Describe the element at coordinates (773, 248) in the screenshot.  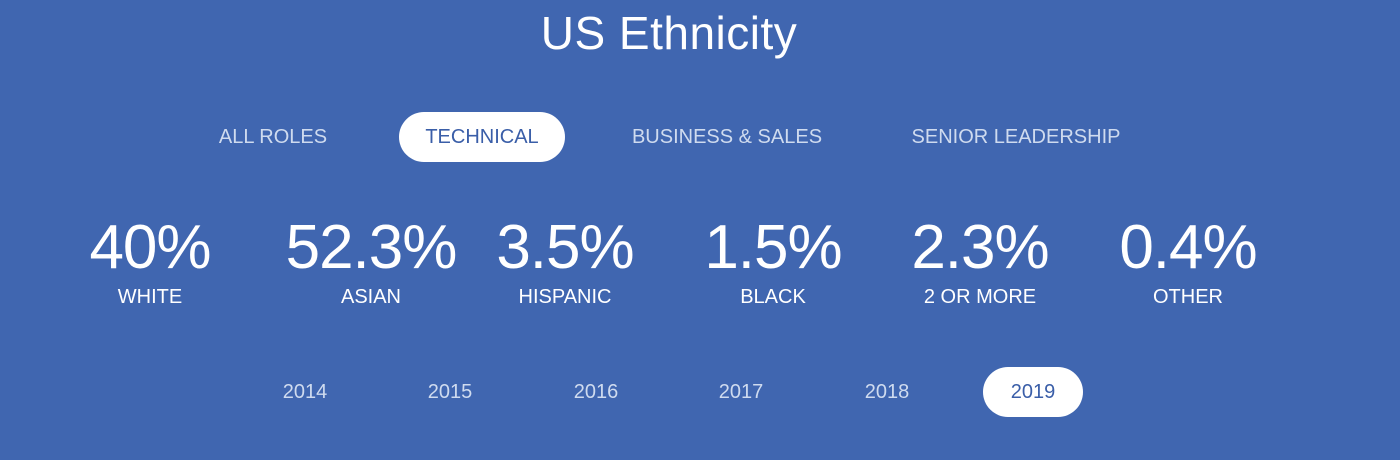
I see `stat-value: 1.5%` at that location.